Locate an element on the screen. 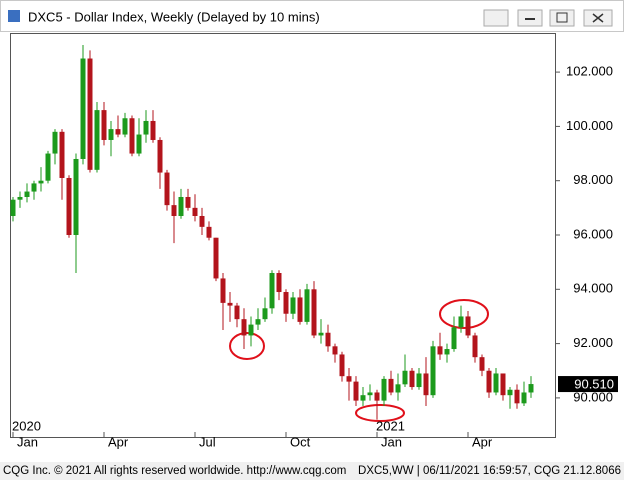 The width and height of the screenshot is (624, 480). status-bar is located at coordinates (312, 471).